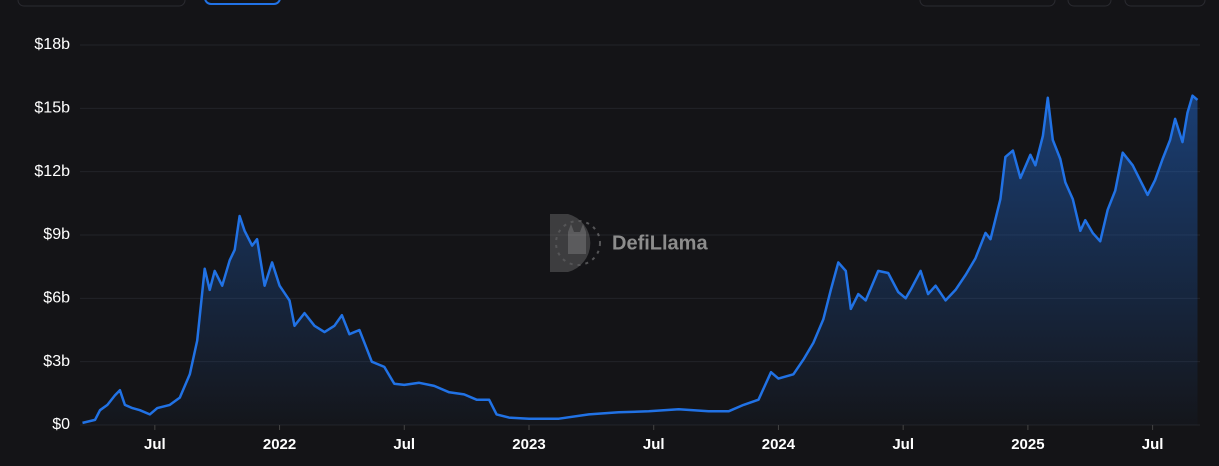  I want to click on watermark: DefiLlama, so click(660, 243).